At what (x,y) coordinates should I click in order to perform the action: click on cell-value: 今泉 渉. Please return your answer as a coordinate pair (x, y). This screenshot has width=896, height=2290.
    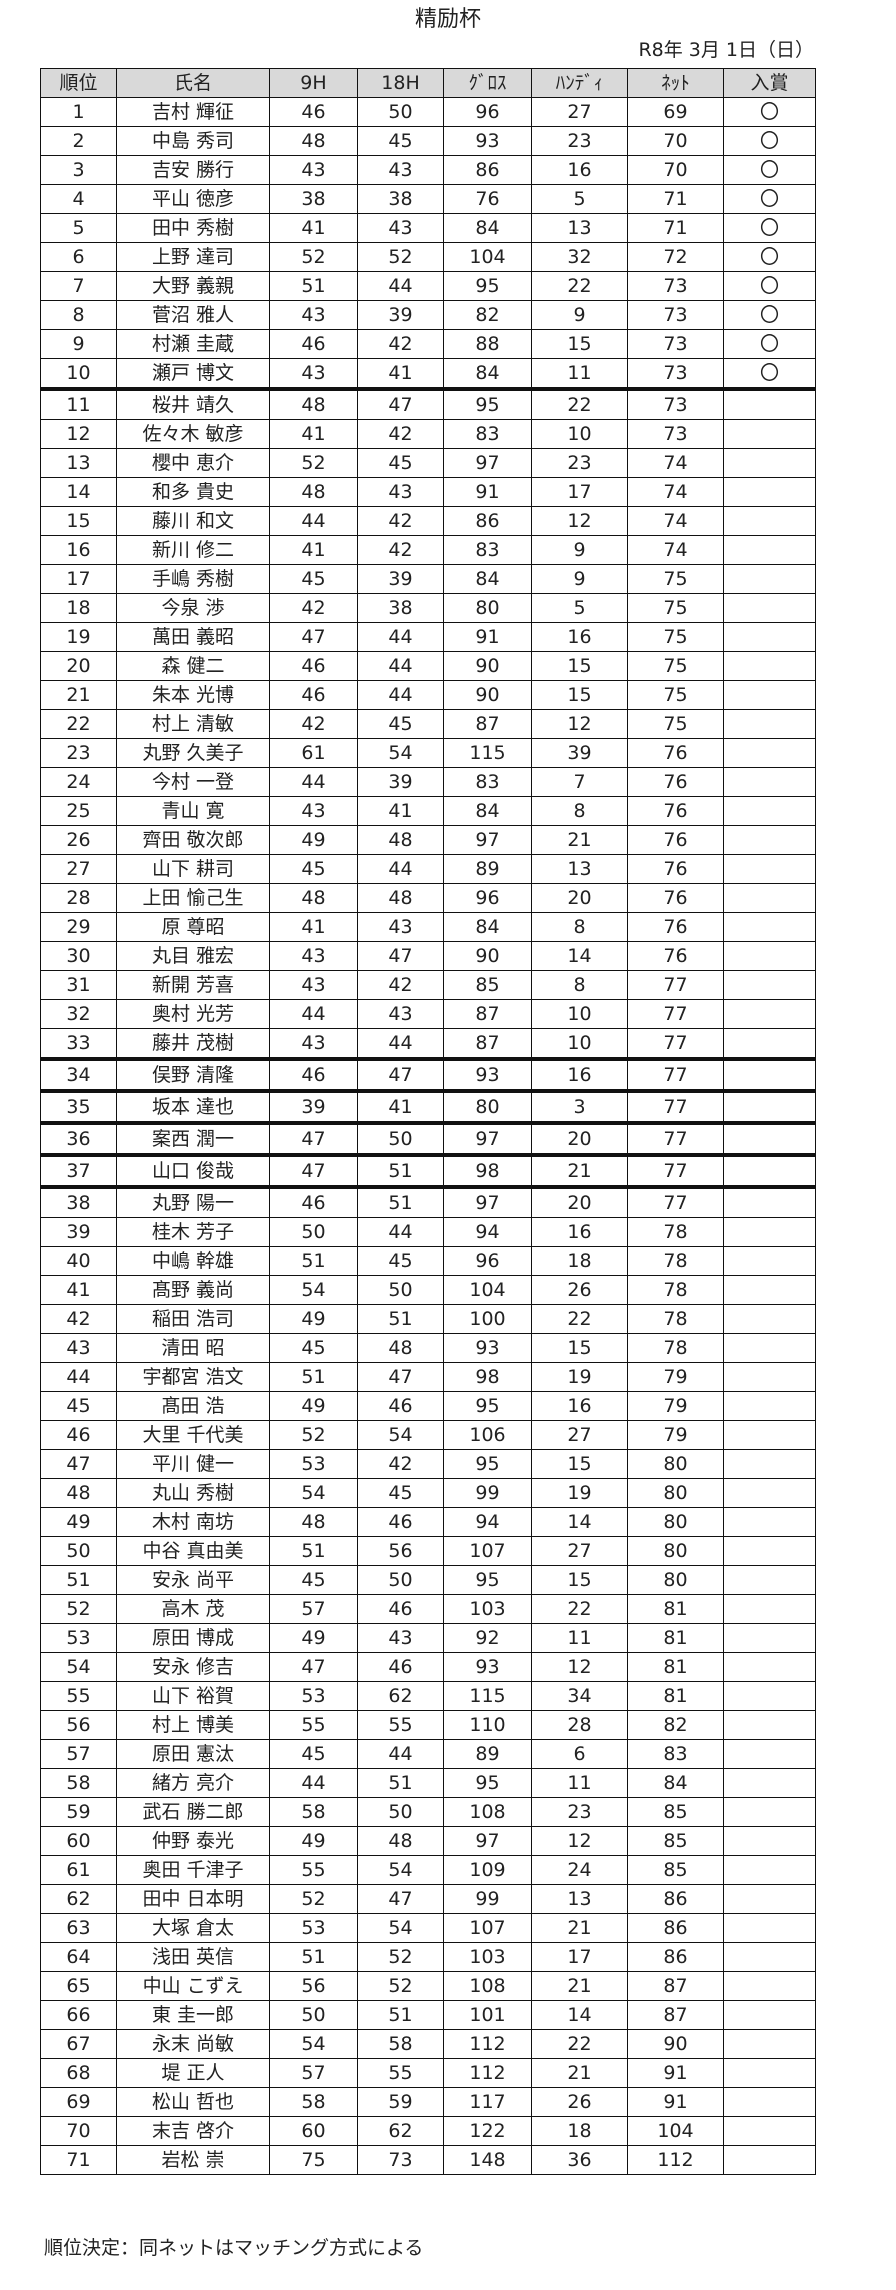
    Looking at the image, I should click on (193, 608).